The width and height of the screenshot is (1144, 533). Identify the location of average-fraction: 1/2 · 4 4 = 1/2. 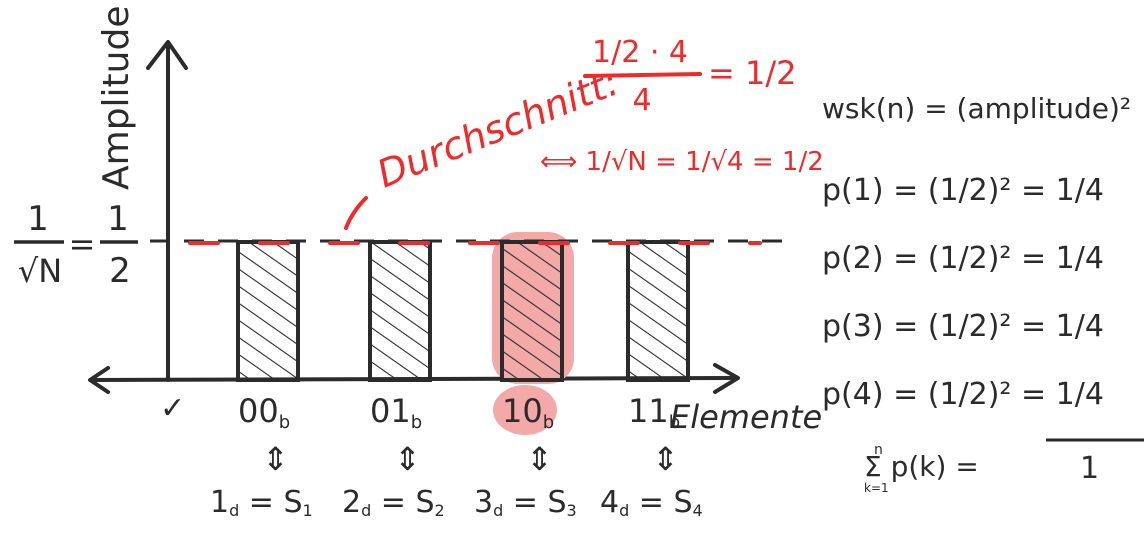
(689, 76).